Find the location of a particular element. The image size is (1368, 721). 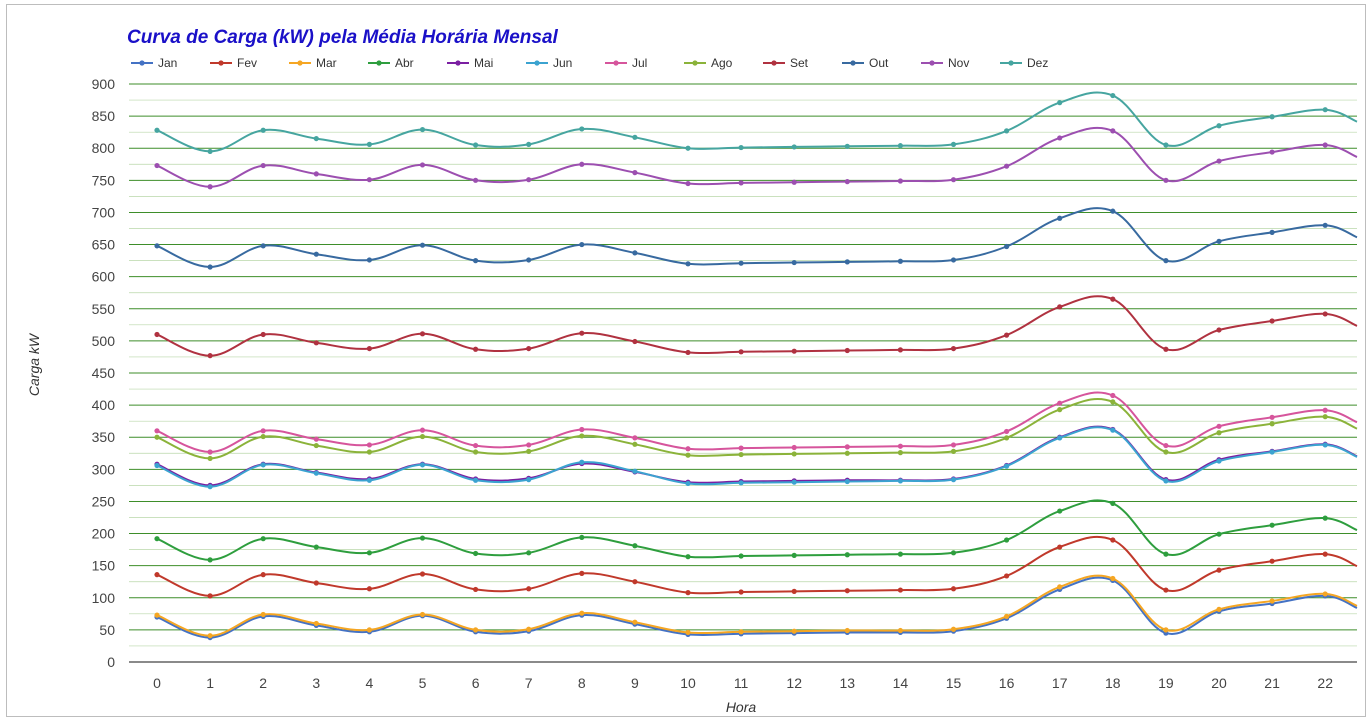

legend-item-mar: Mar is located at coordinates (313, 63).